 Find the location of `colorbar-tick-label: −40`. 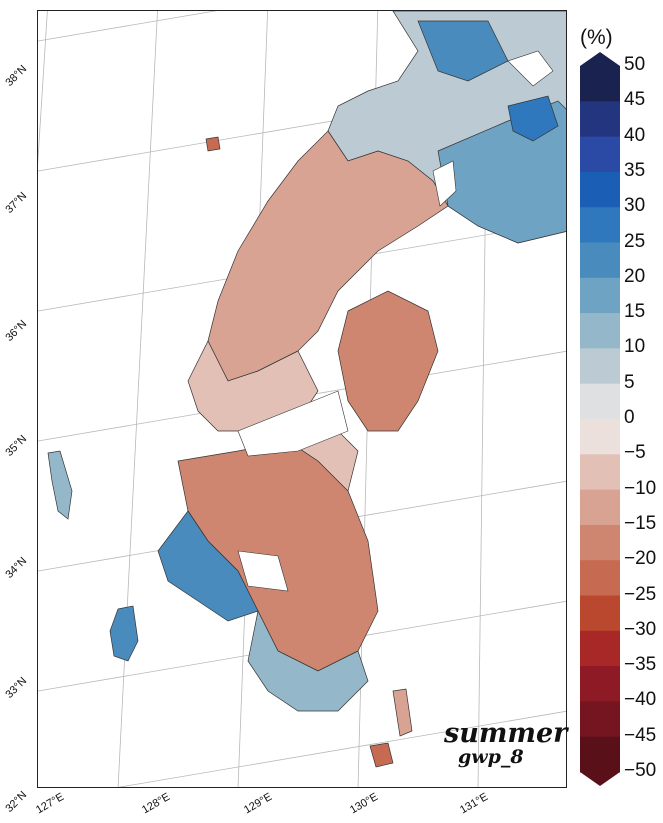

colorbar-tick-label: −40 is located at coordinates (640, 700).